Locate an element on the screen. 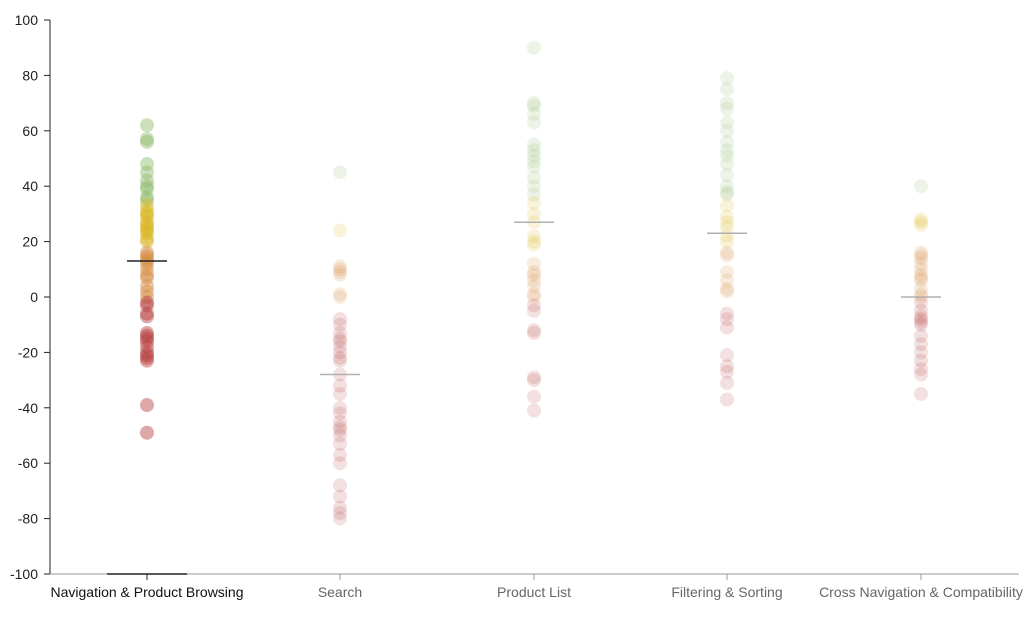  y-tick-label: 60 is located at coordinates (30, 131).